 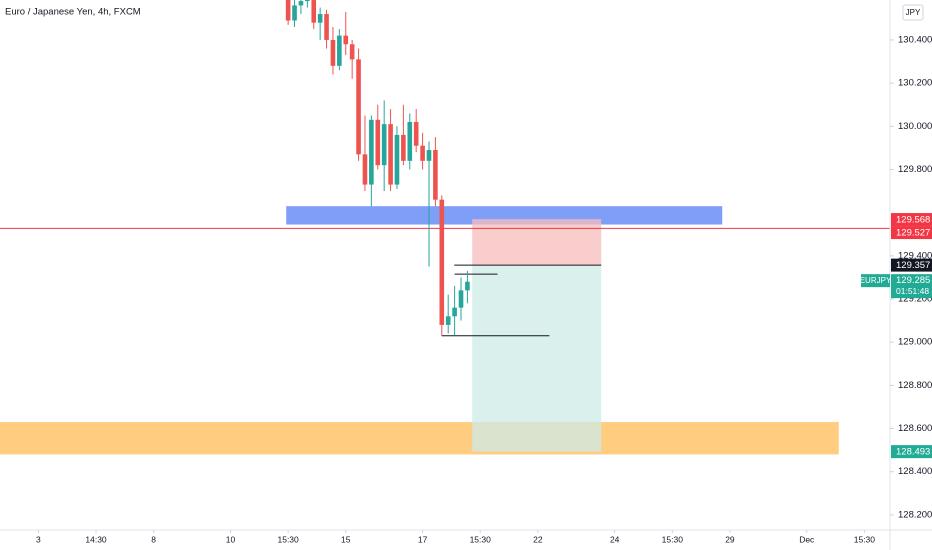 What do you see at coordinates (912, 291) in the screenshot?
I see `countdown: 01:51:48` at bounding box center [912, 291].